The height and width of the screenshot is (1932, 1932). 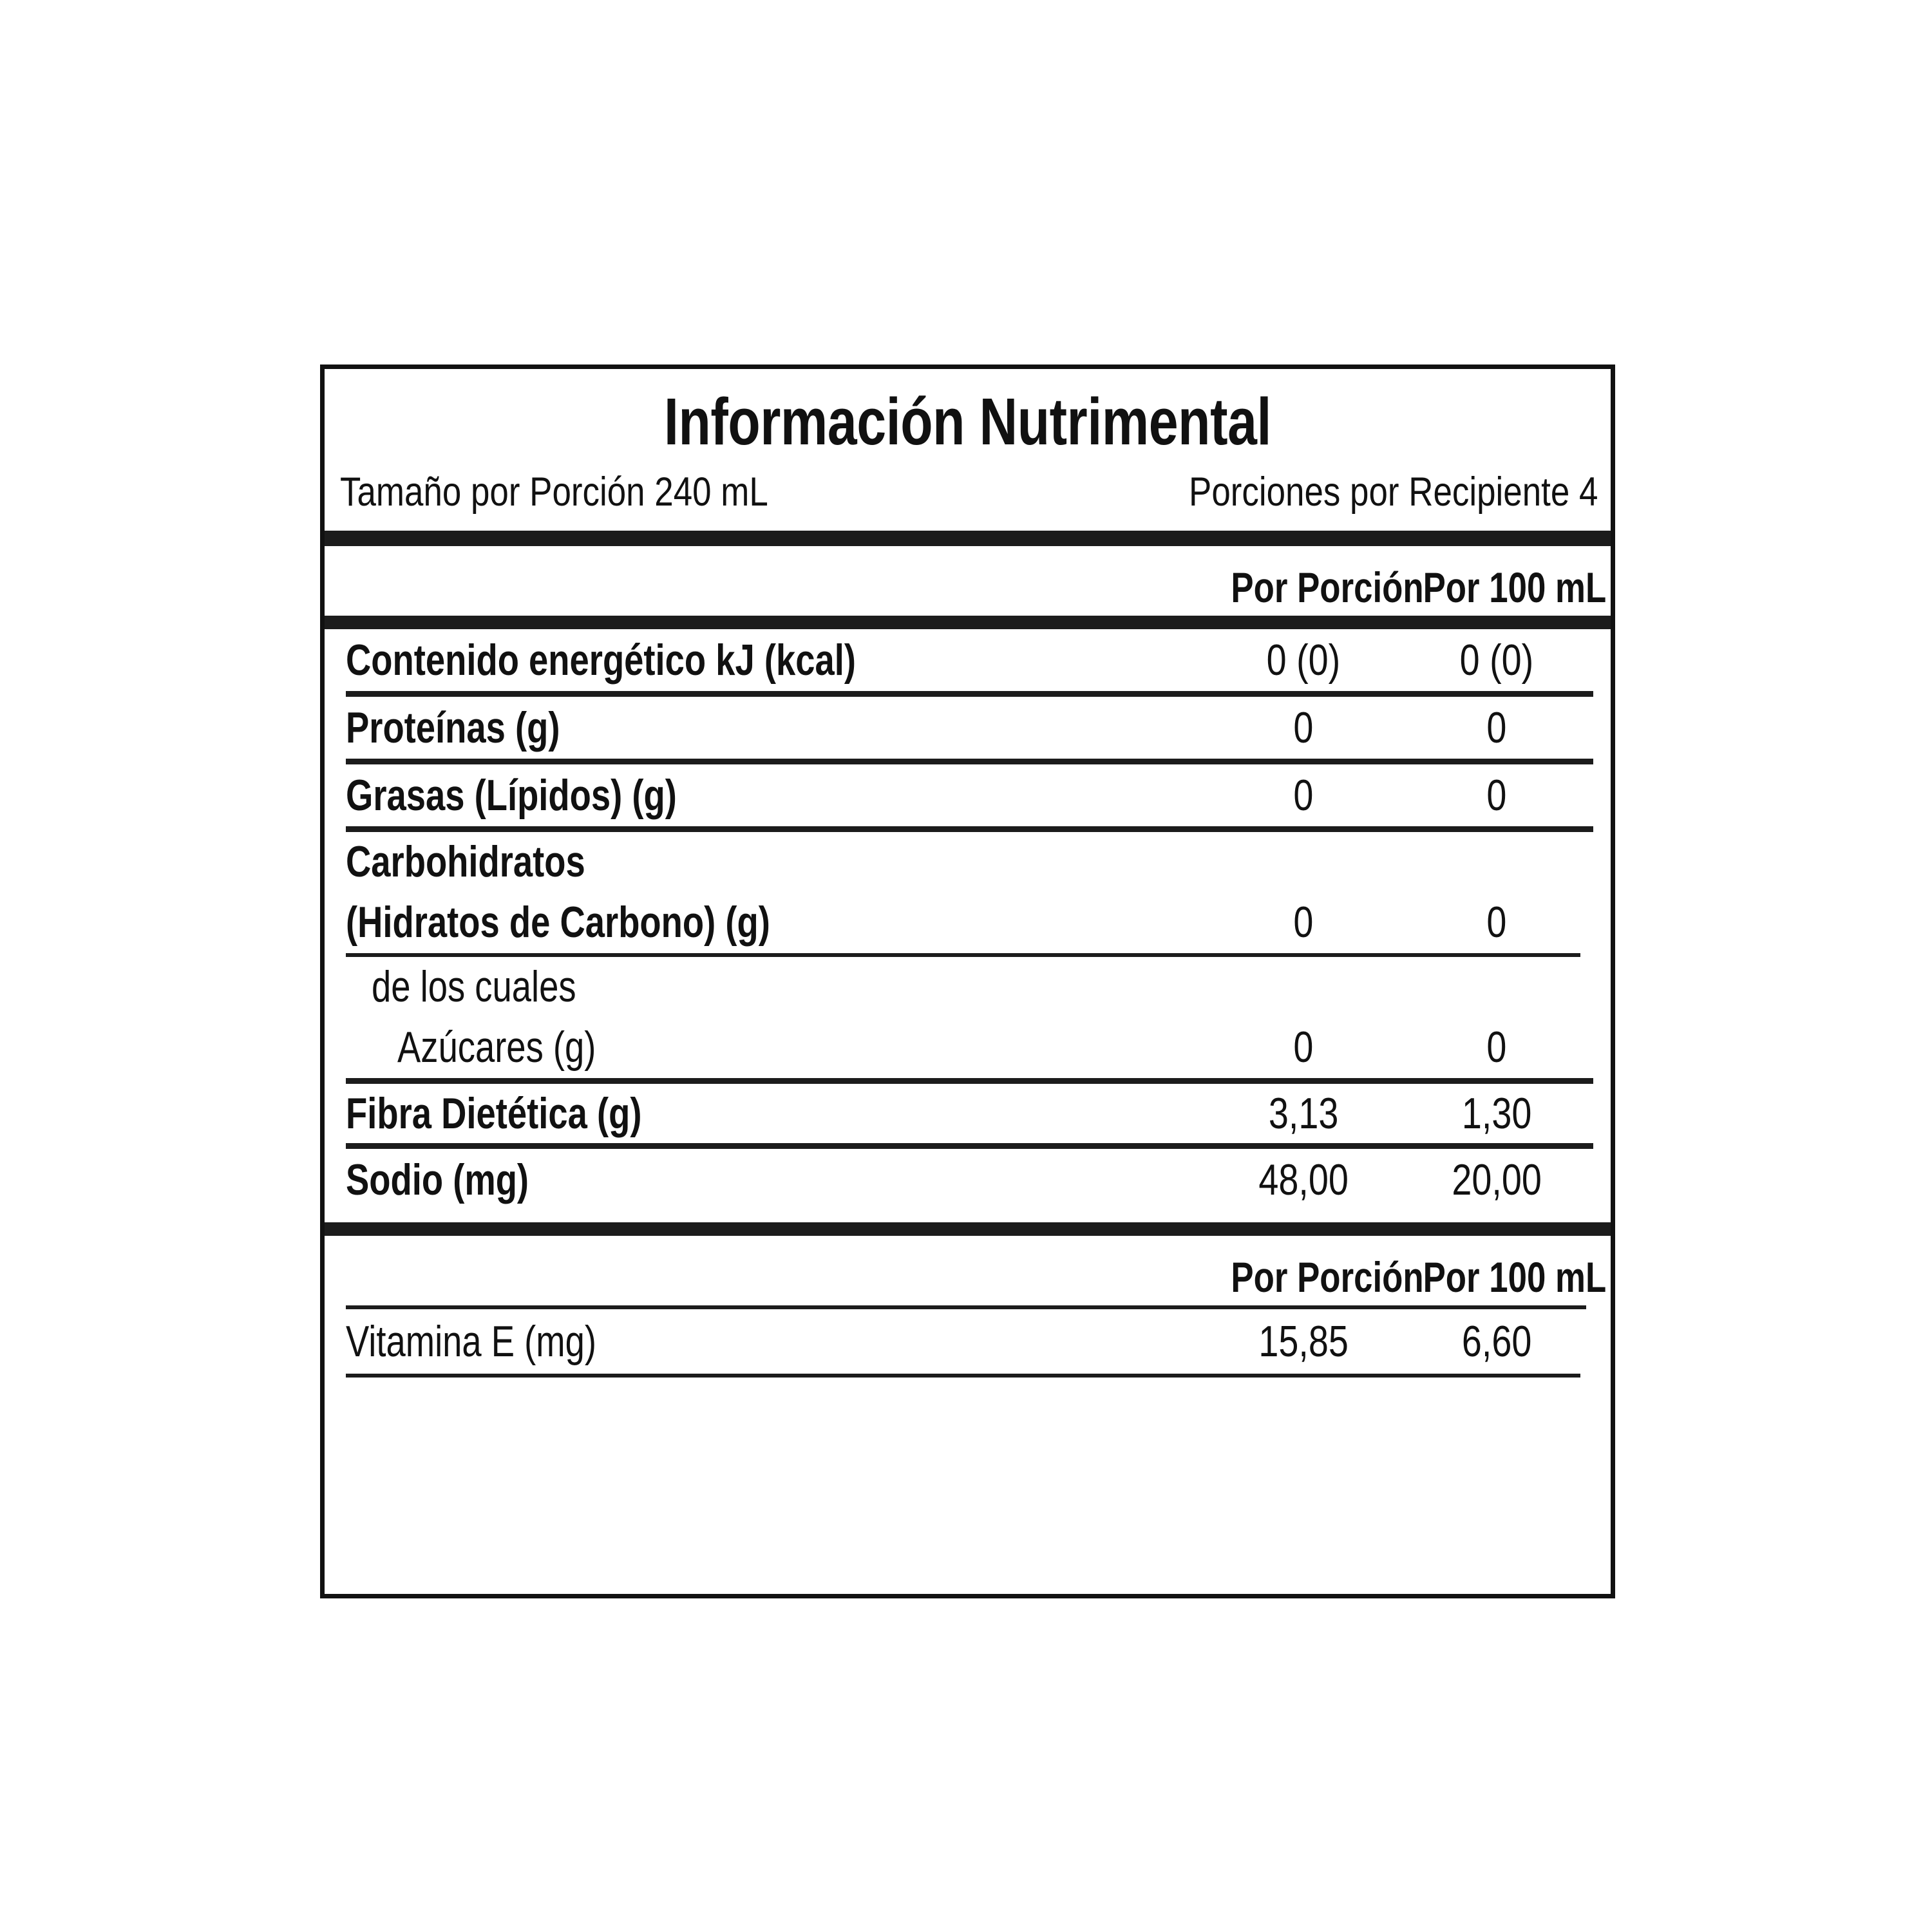 I want to click on table-row: Carbohidratos, so click(x=968, y=861).